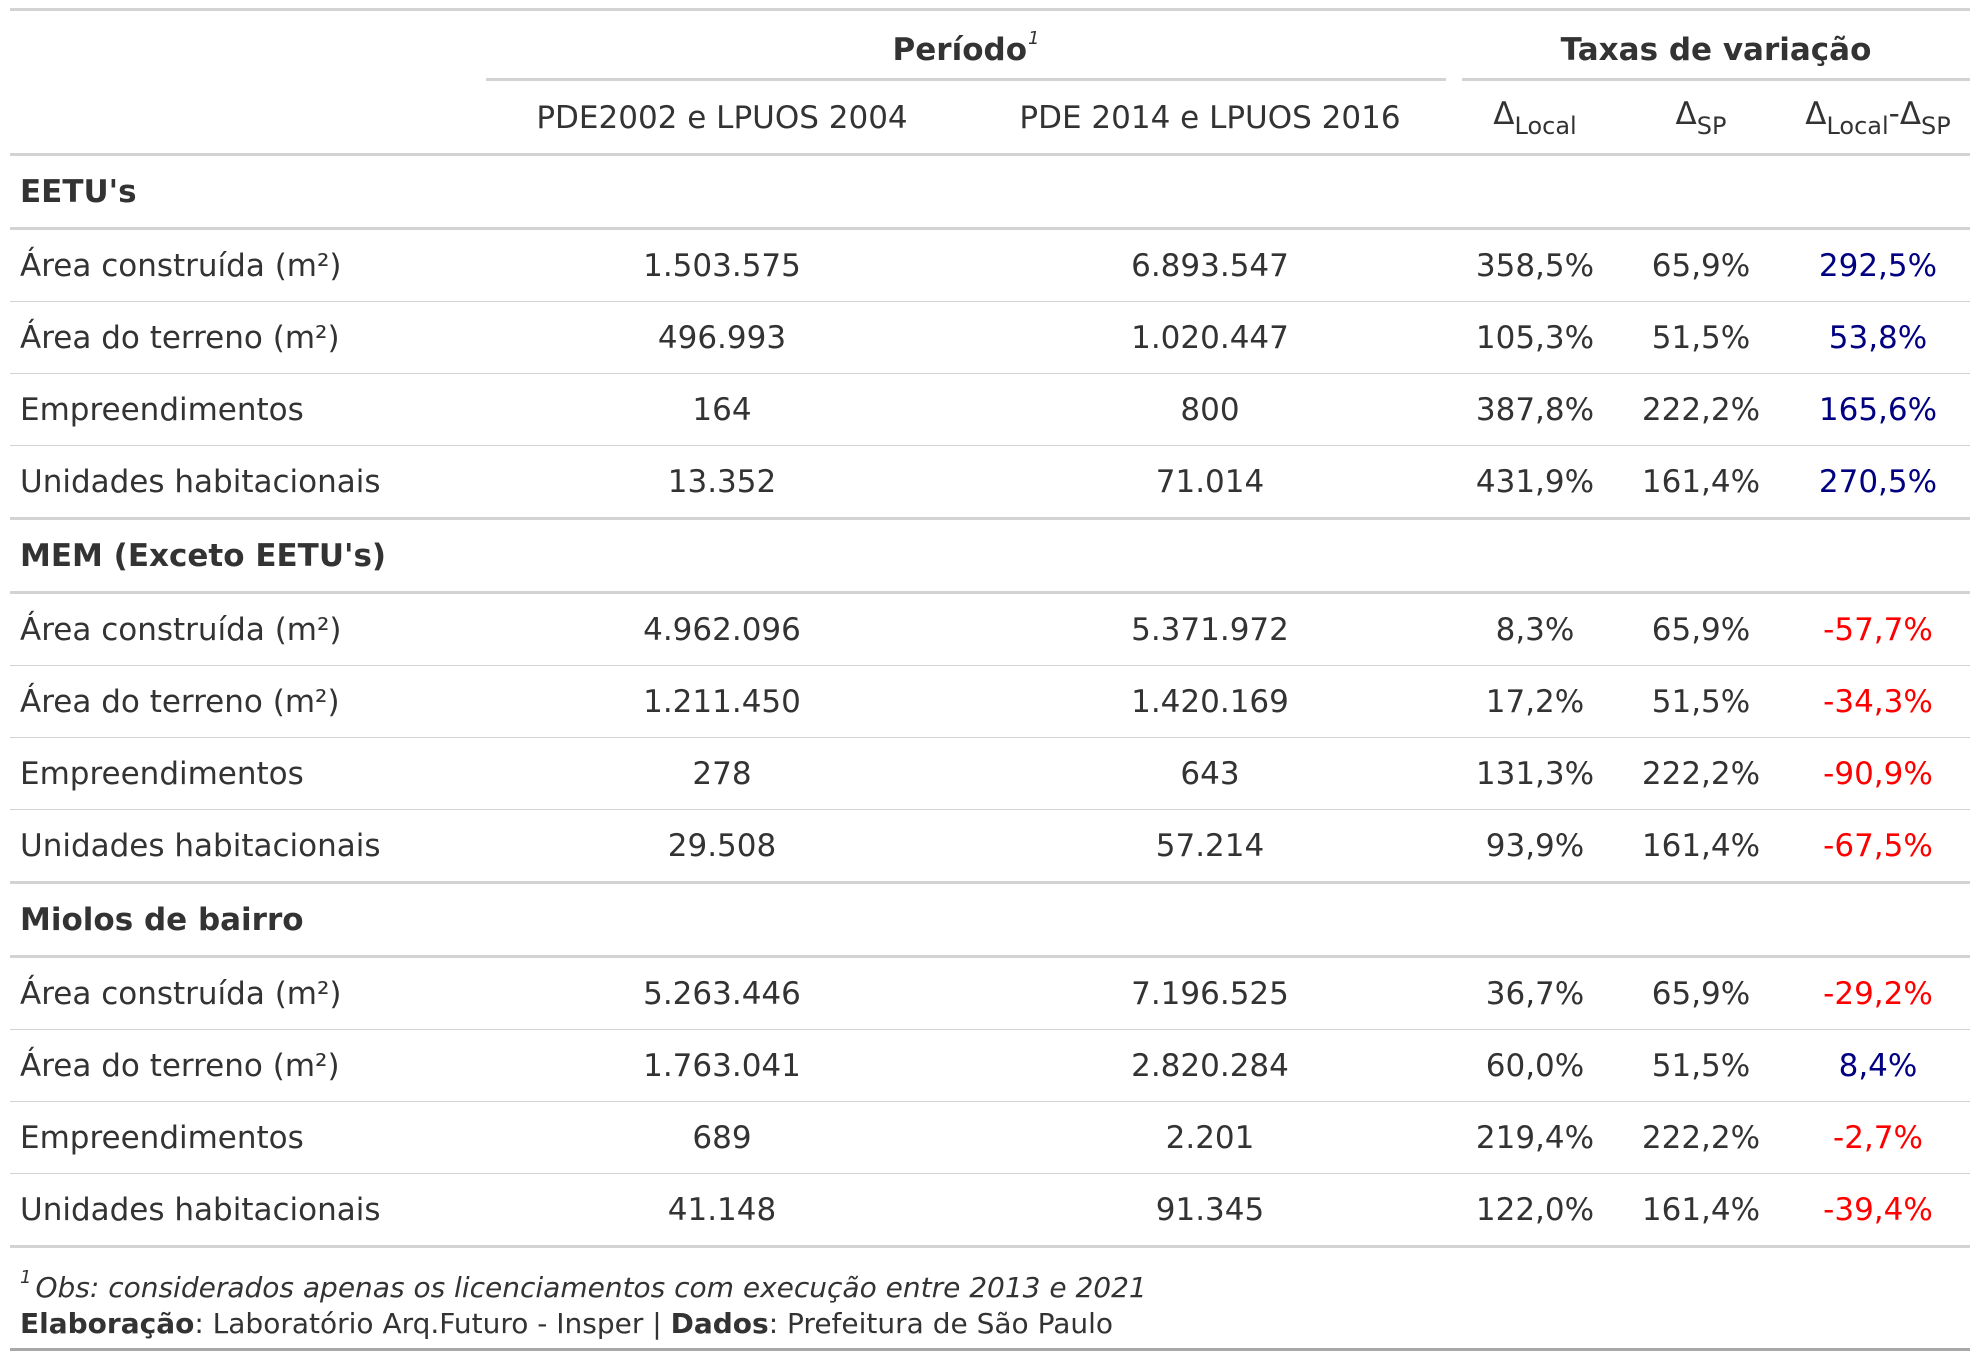  What do you see at coordinates (1535, 409) in the screenshot?
I see `delta-local: 387,8%` at bounding box center [1535, 409].